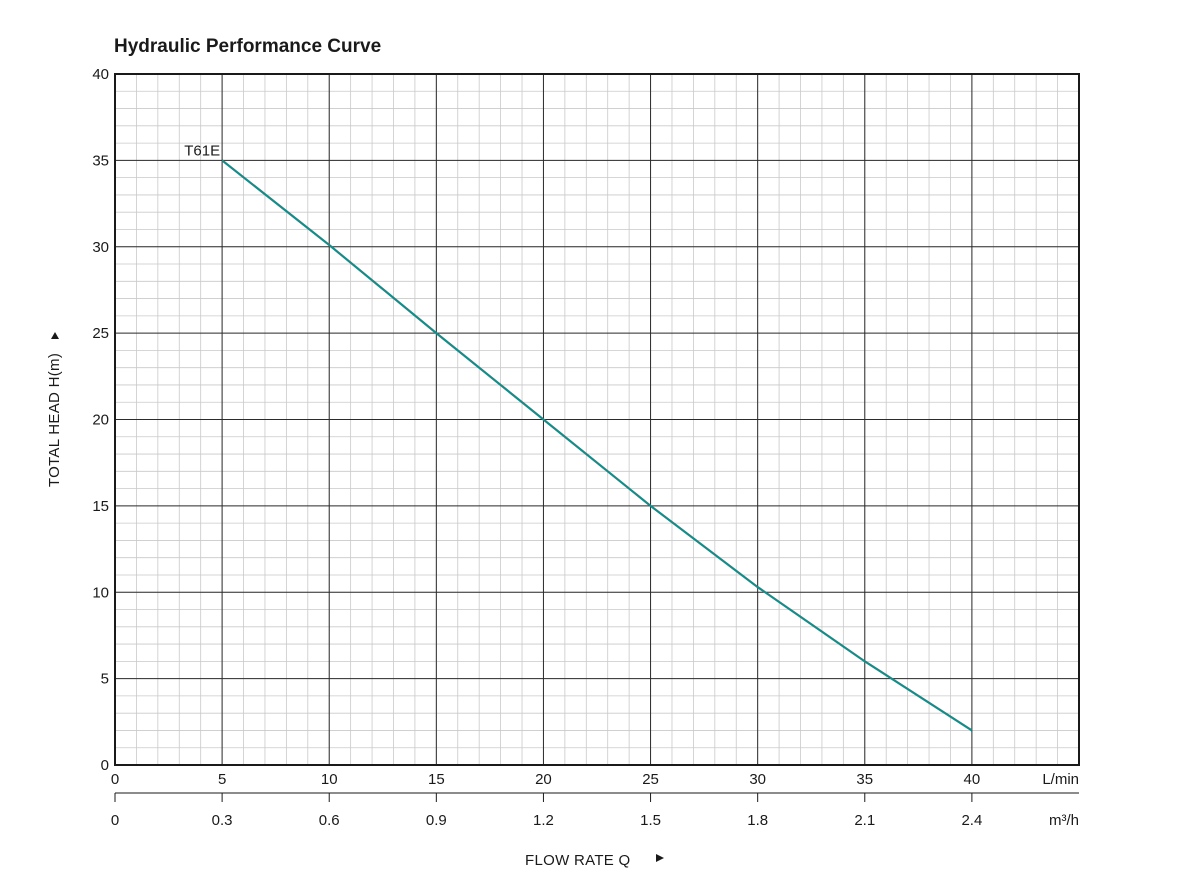 The width and height of the screenshot is (1184, 888). I want to click on y-tick-label: 25, so click(100, 333).